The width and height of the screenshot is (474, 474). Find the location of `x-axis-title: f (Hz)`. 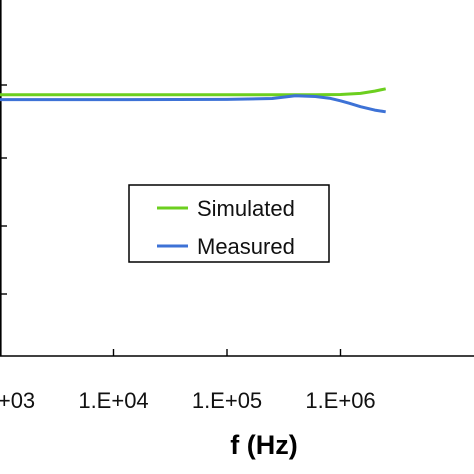

x-axis-title: f (Hz) is located at coordinates (263, 445).